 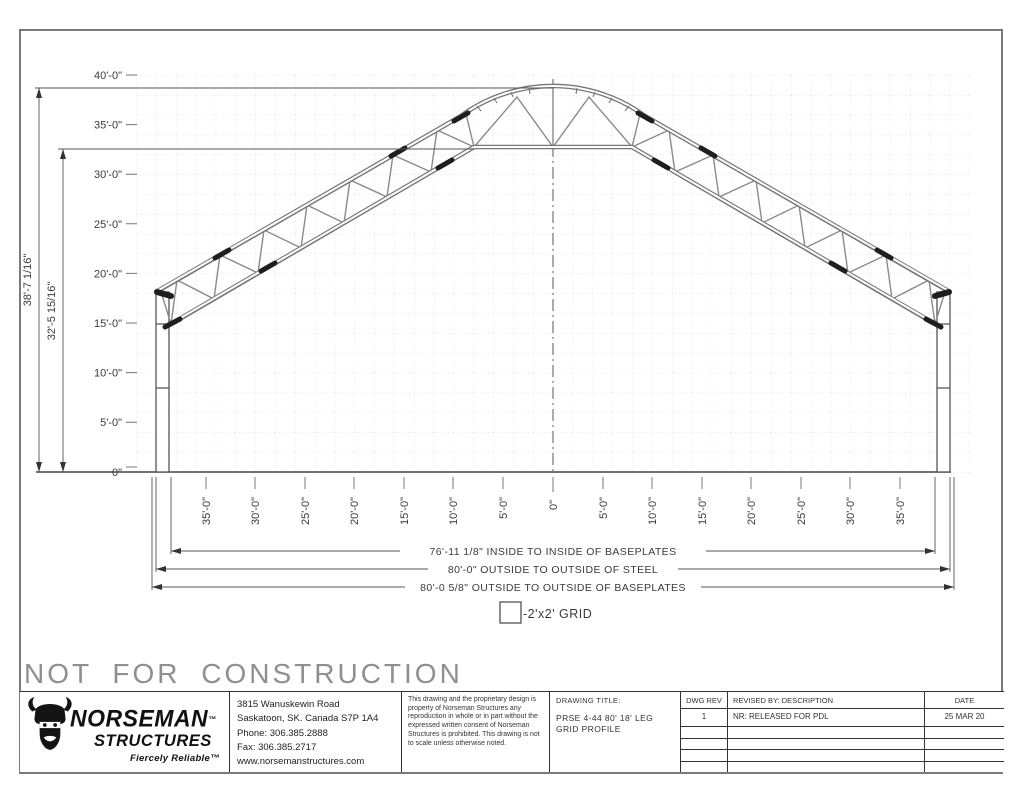 I want to click on not-for-construction-watermark: NOT FOR CONSTRUCTION, so click(x=243, y=673).